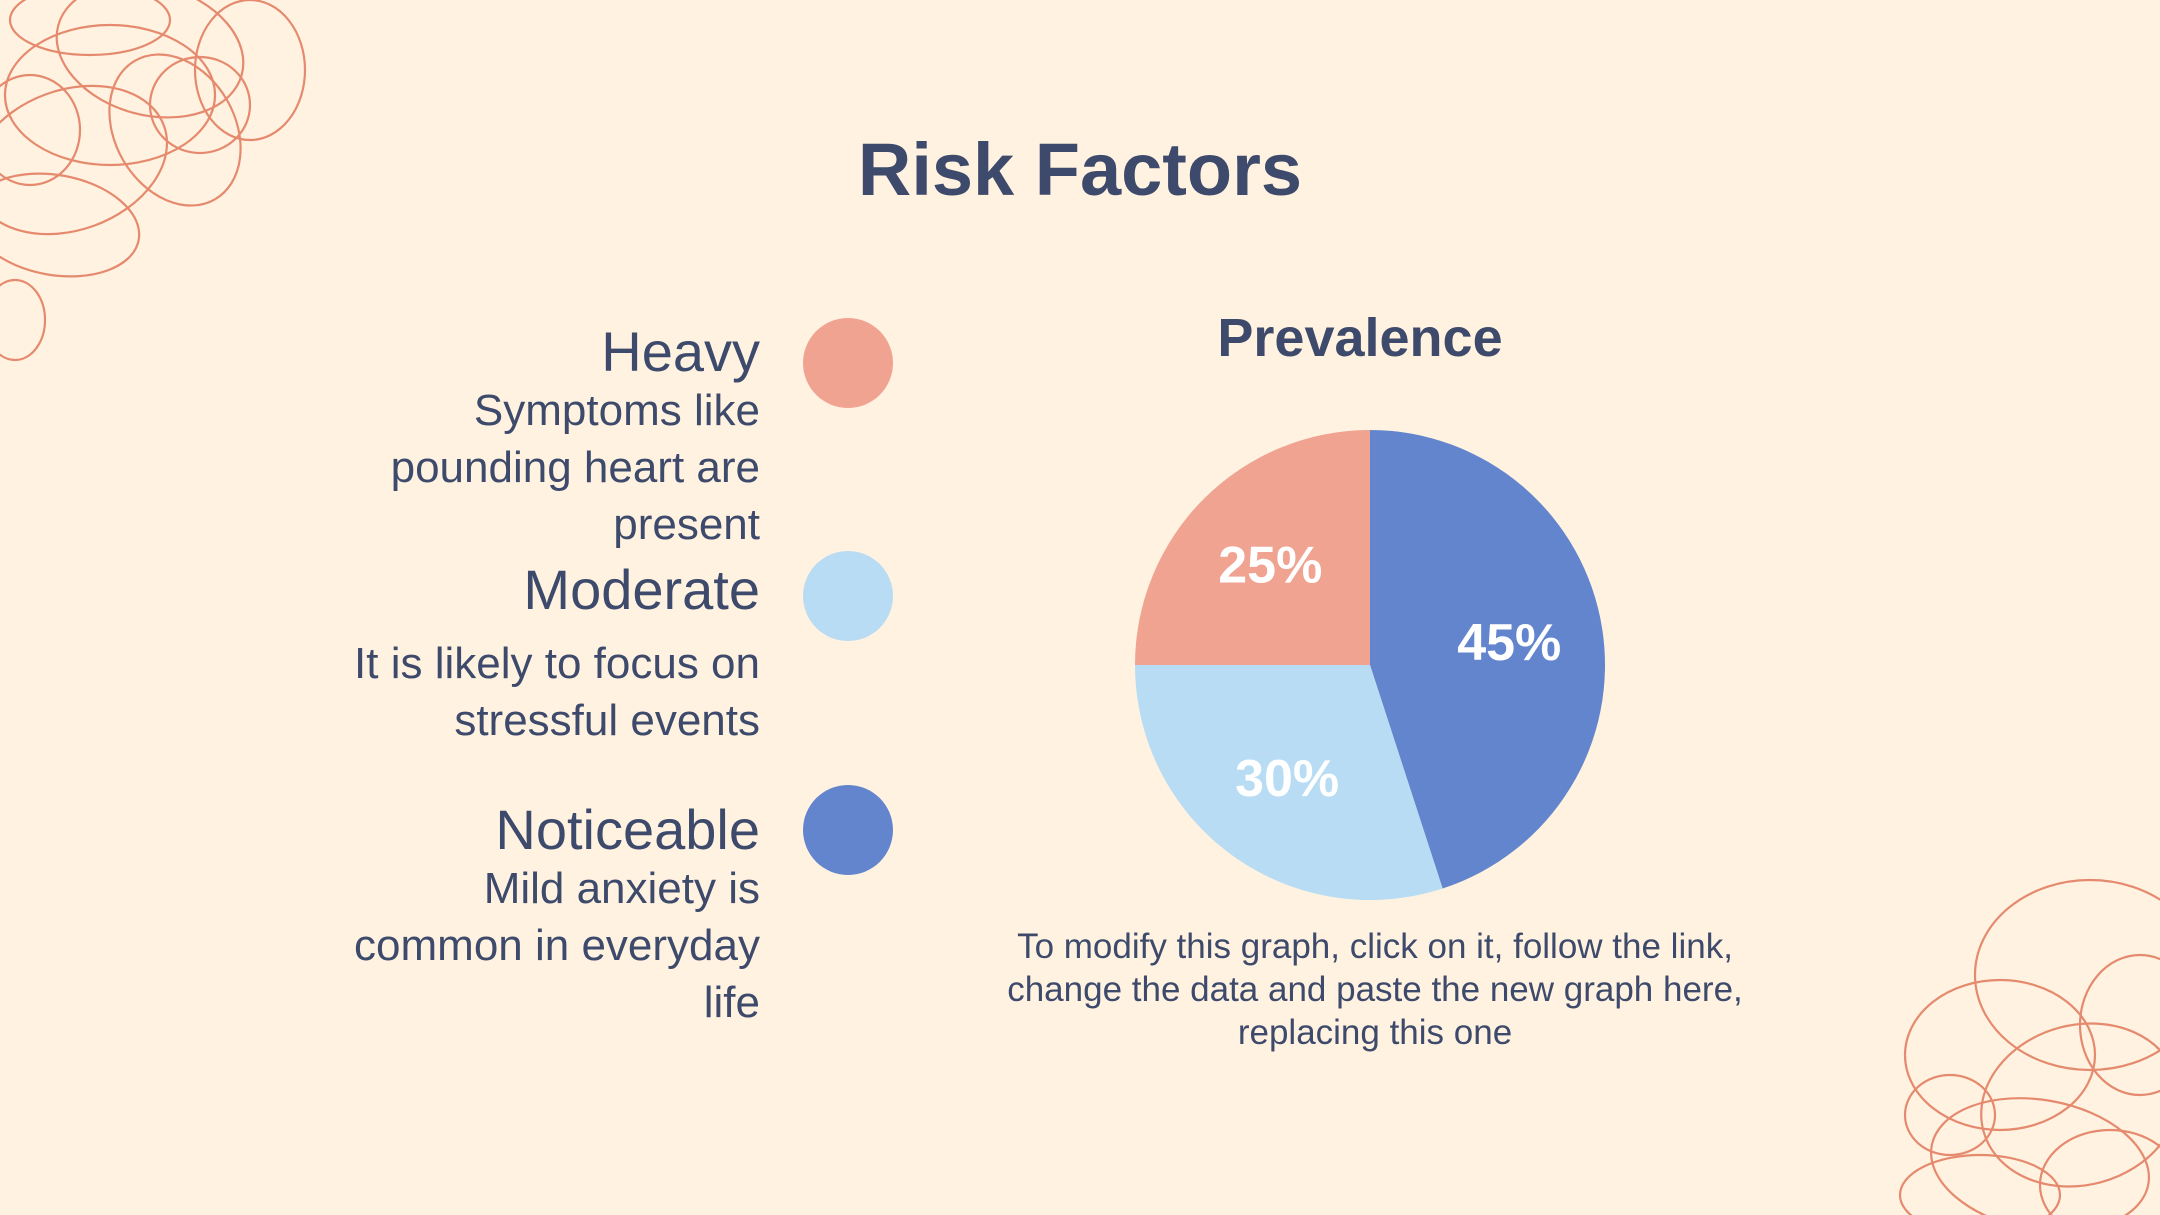 The image size is (2160, 1215). I want to click on chart-title: Prevalence, so click(1360, 338).